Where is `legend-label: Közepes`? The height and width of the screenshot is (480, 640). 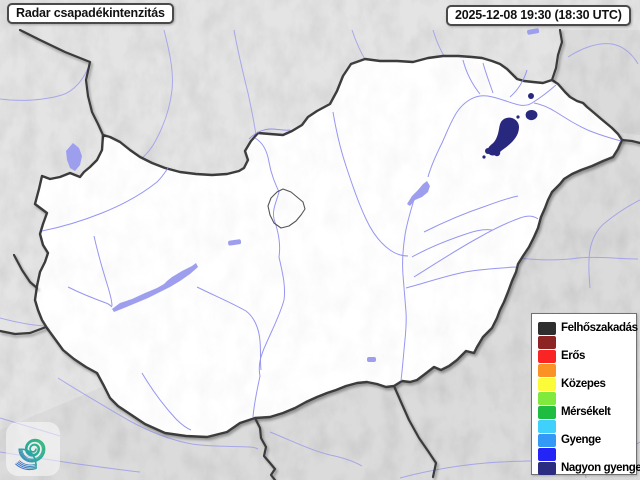
legend-label: Közepes is located at coordinates (583, 383).